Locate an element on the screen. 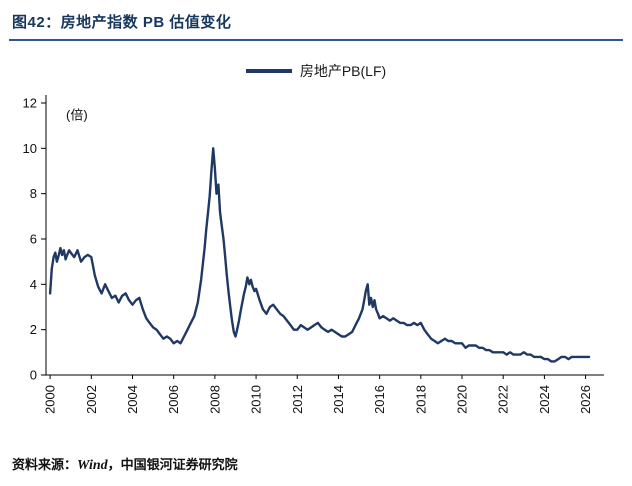 The height and width of the screenshot is (486, 632). svg-text: 2014 is located at coordinates (338, 399).